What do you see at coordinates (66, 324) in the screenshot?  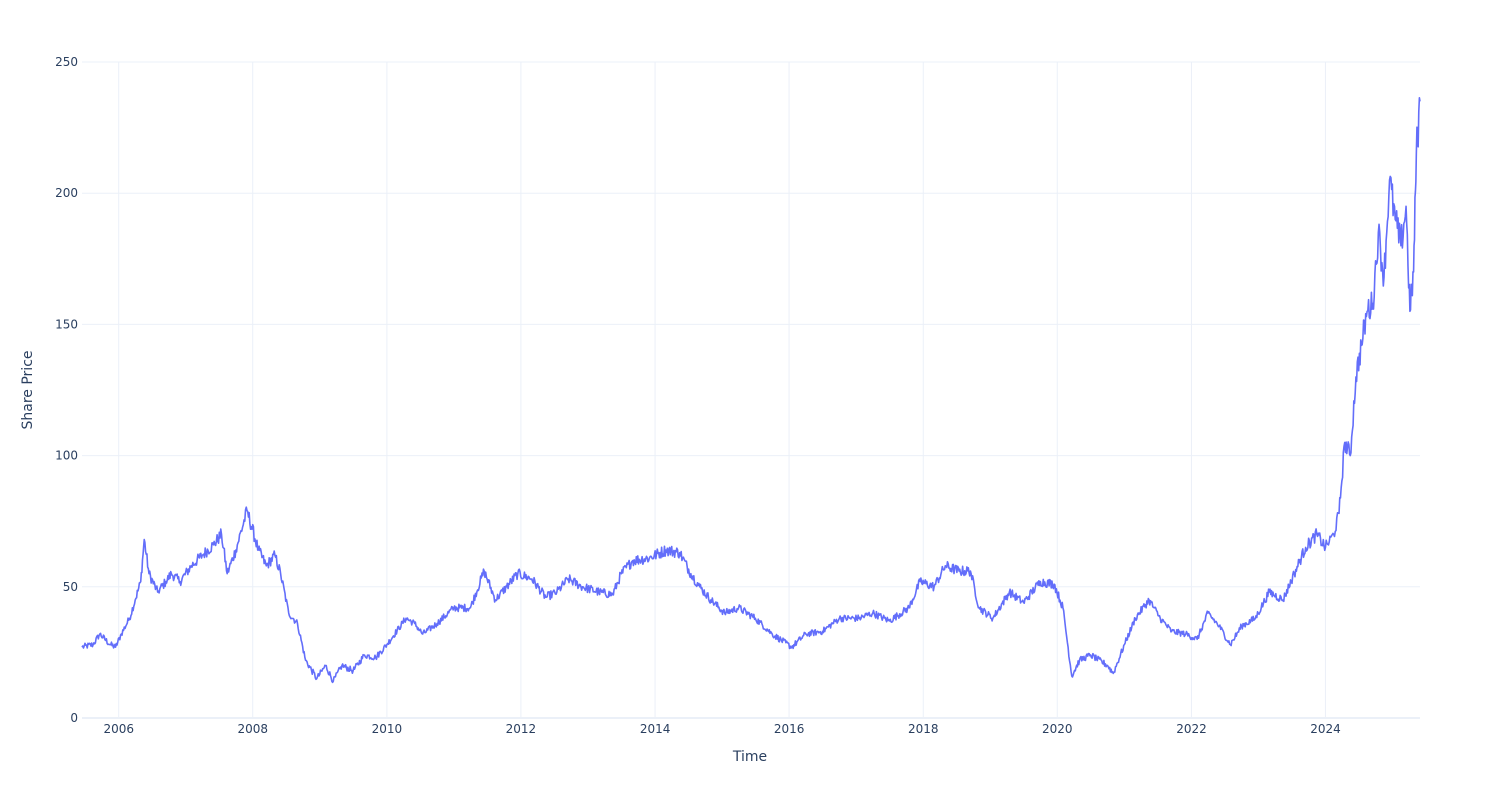 I see `y-tick-label: 150` at bounding box center [66, 324].